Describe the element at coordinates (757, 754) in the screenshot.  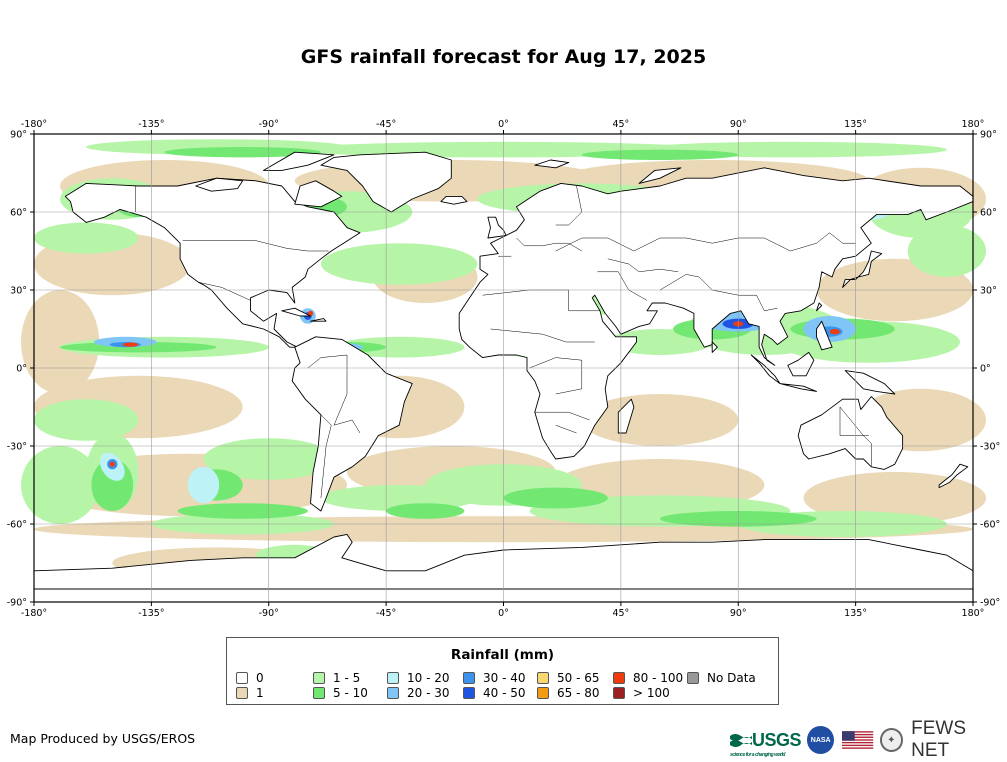
I see `usgs-tagline: science for a changing world` at that location.